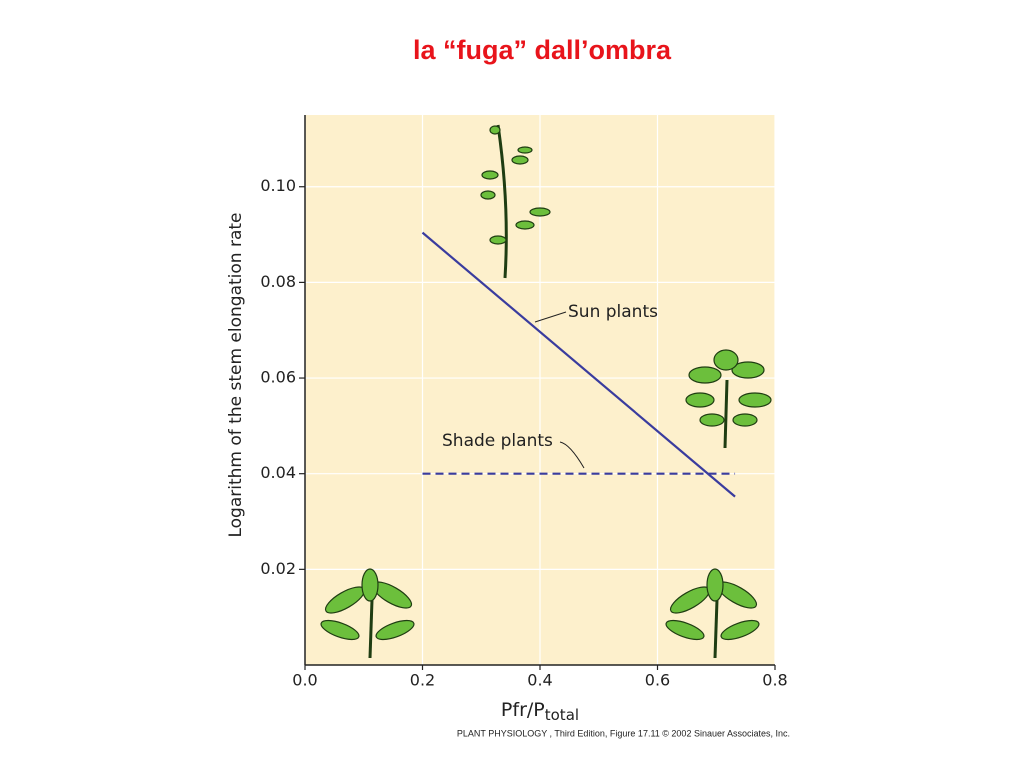  I want to click on series-label: Shade plants, so click(497, 441).